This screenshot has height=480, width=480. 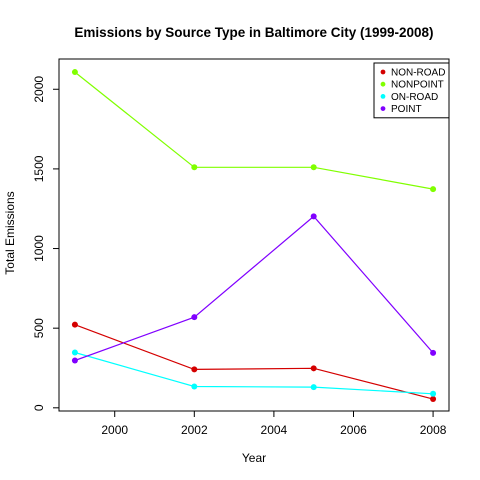 I want to click on legend-label-point: POINT, so click(x=406, y=109).